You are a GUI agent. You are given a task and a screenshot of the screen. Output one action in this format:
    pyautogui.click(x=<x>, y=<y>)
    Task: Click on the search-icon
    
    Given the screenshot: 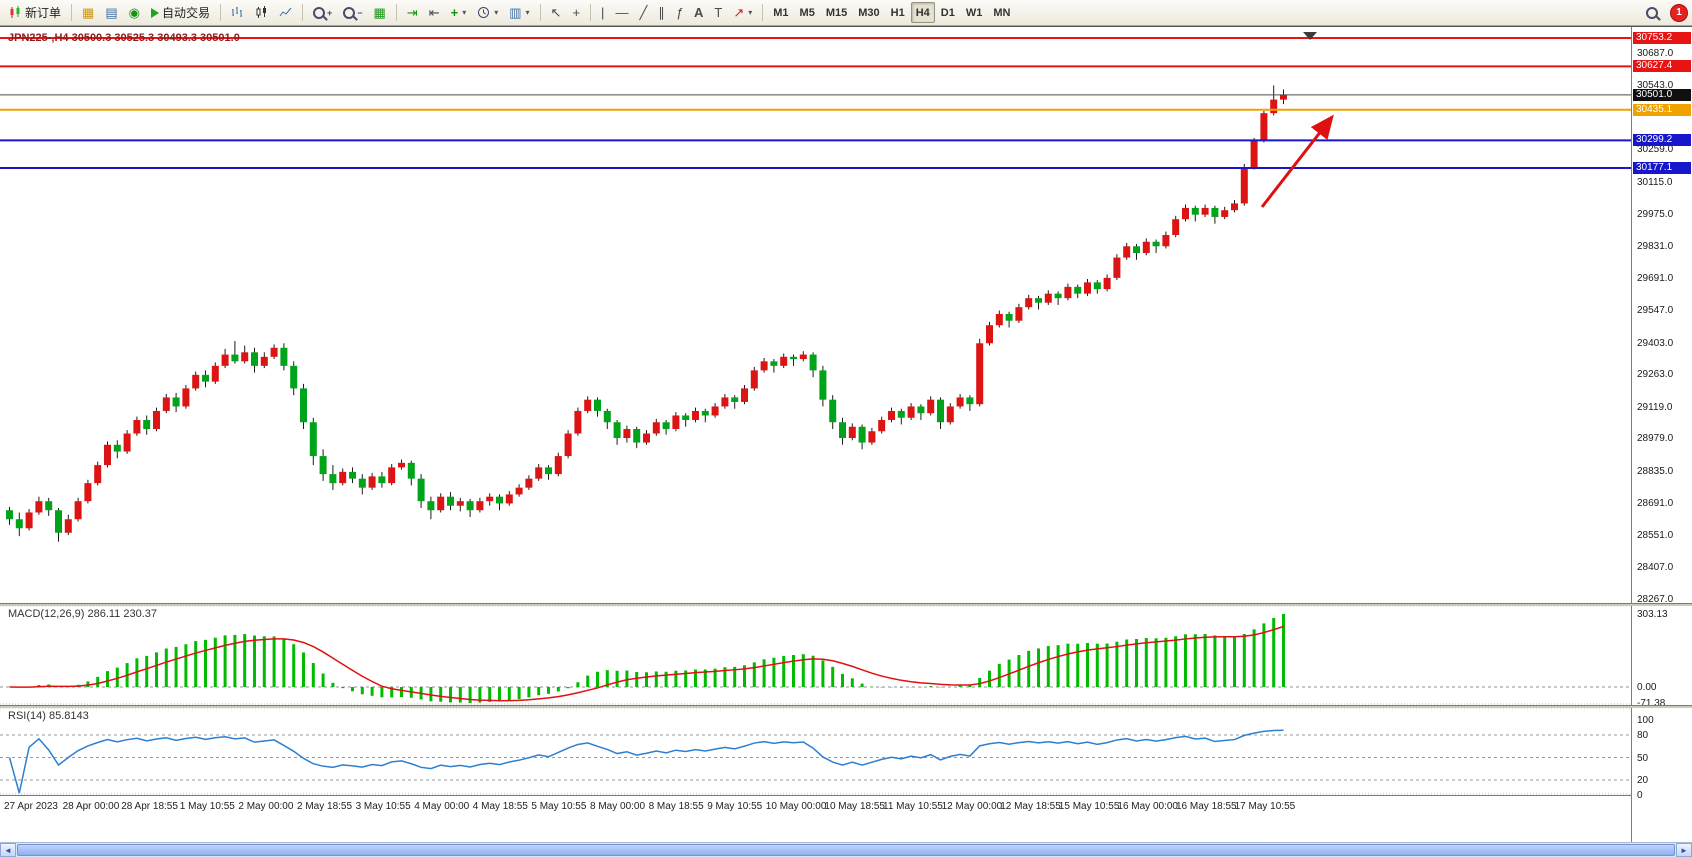 What is the action you would take?
    pyautogui.click(x=1652, y=12)
    